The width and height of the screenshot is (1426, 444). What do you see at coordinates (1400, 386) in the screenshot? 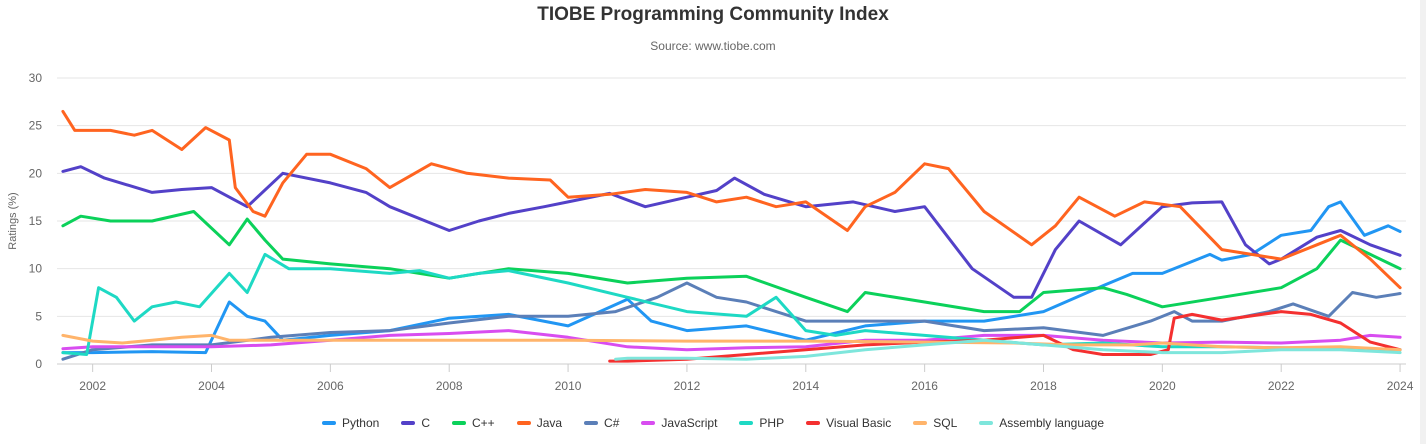
I see `x-tick-label: 2024` at bounding box center [1400, 386].